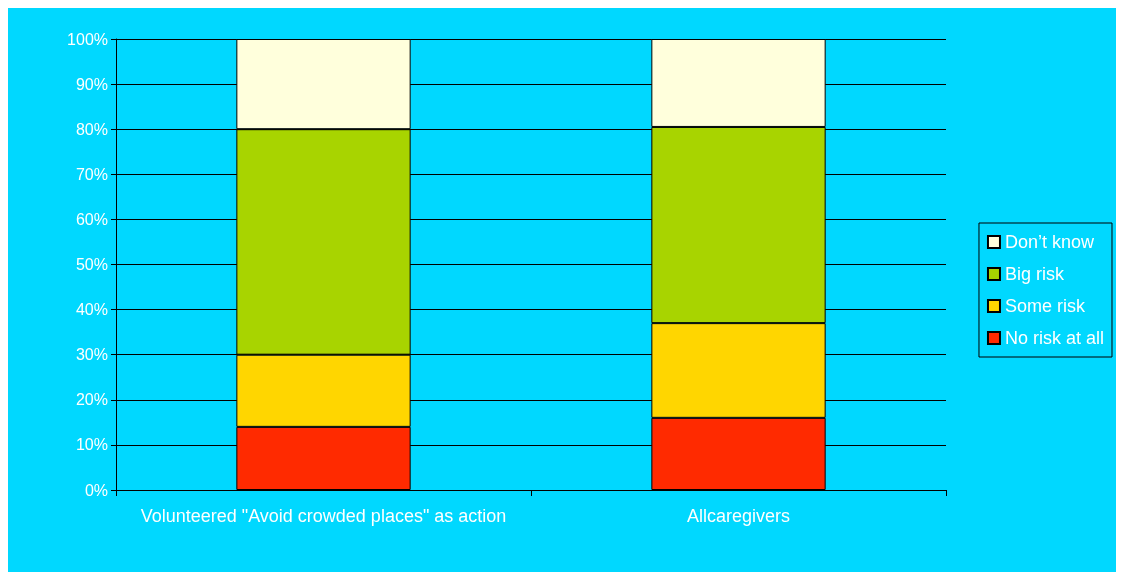 This screenshot has height=580, width=1124. I want to click on y-tick-label: 80%, so click(91, 129).